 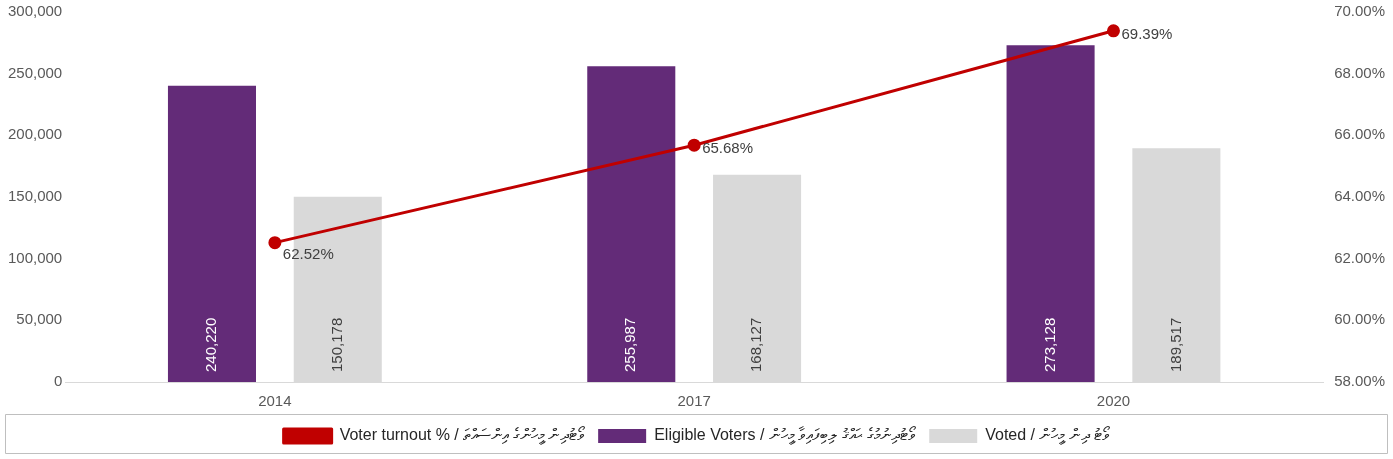 What do you see at coordinates (1113, 401) in the screenshot?
I see `x-tick-label: 2020` at bounding box center [1113, 401].